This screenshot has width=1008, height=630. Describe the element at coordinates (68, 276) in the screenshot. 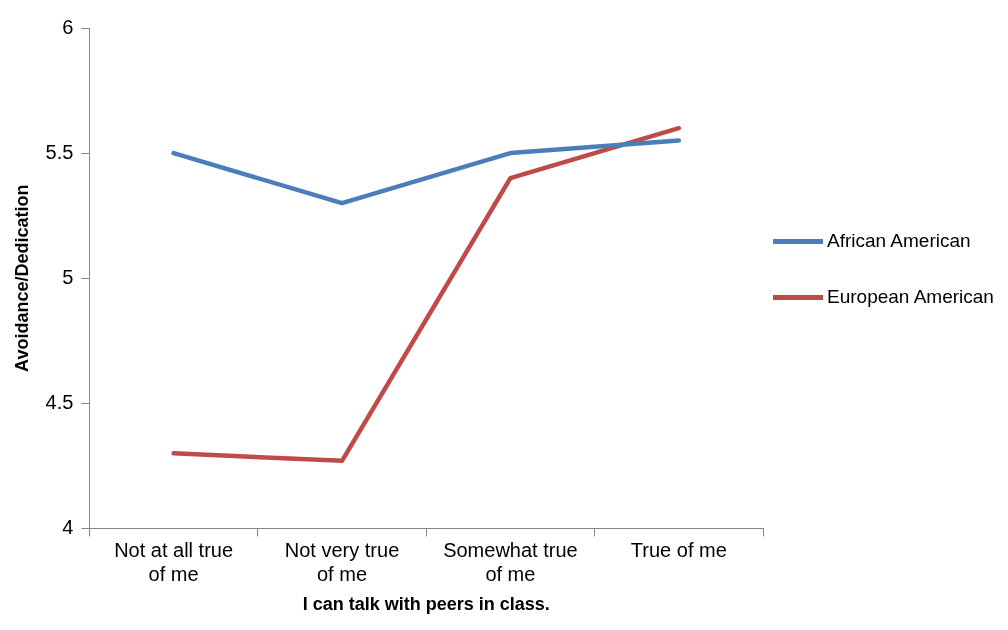

I see `y-tick-label: 5` at that location.